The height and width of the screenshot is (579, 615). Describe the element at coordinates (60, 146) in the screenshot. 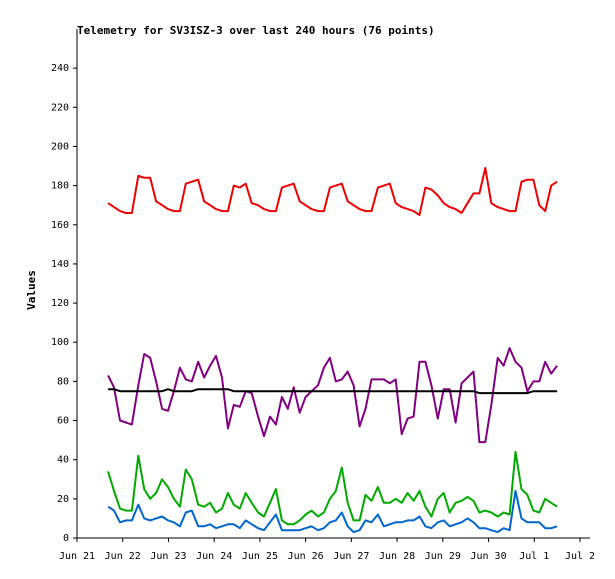

I see `y-tick-label: 200` at that location.